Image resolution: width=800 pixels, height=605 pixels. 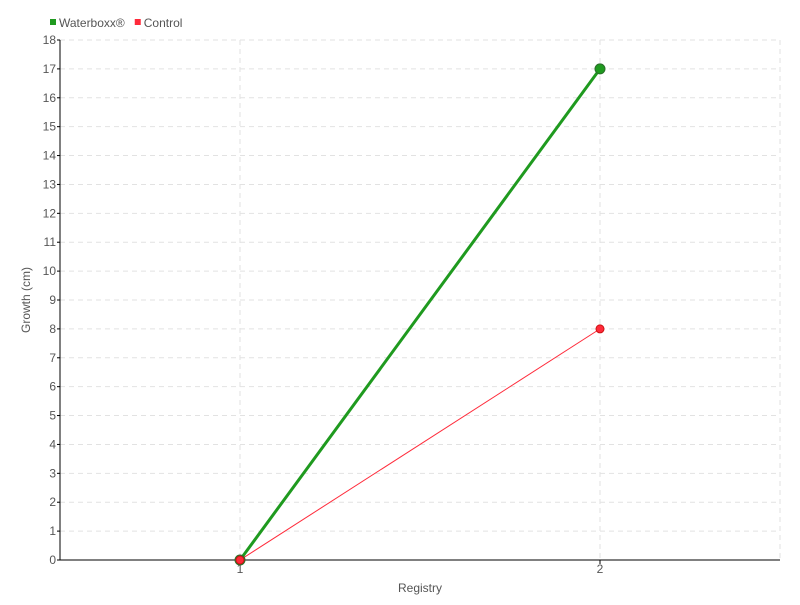 I want to click on y-tick-label: 5, so click(x=52, y=416).